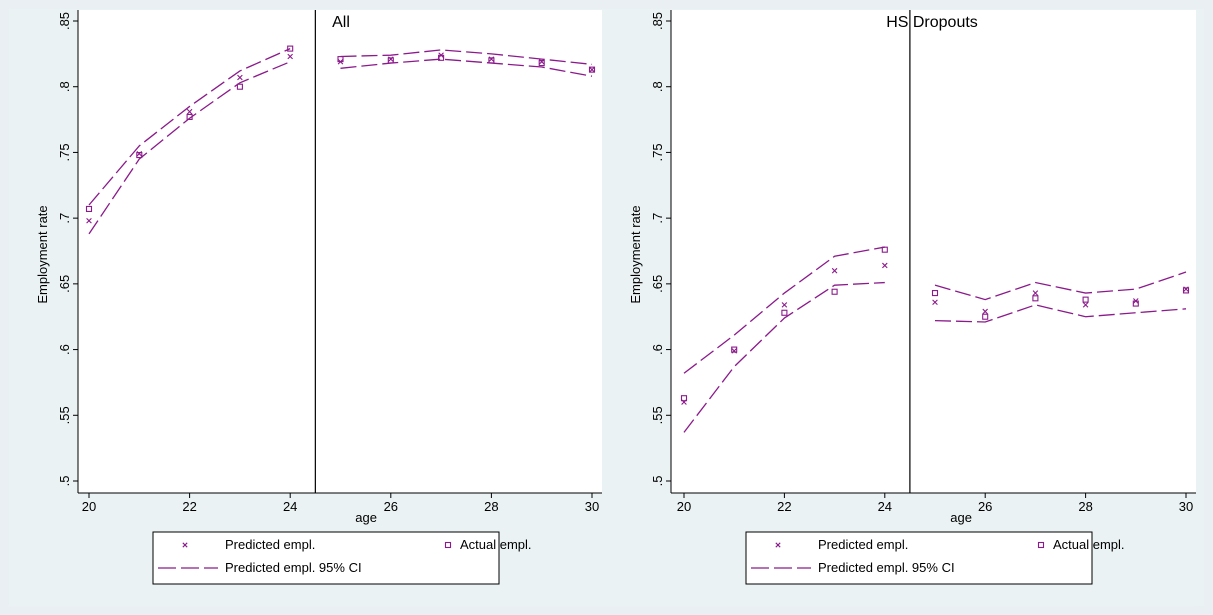  Describe the element at coordinates (341, 22) in the screenshot. I see `chart-title: All` at that location.